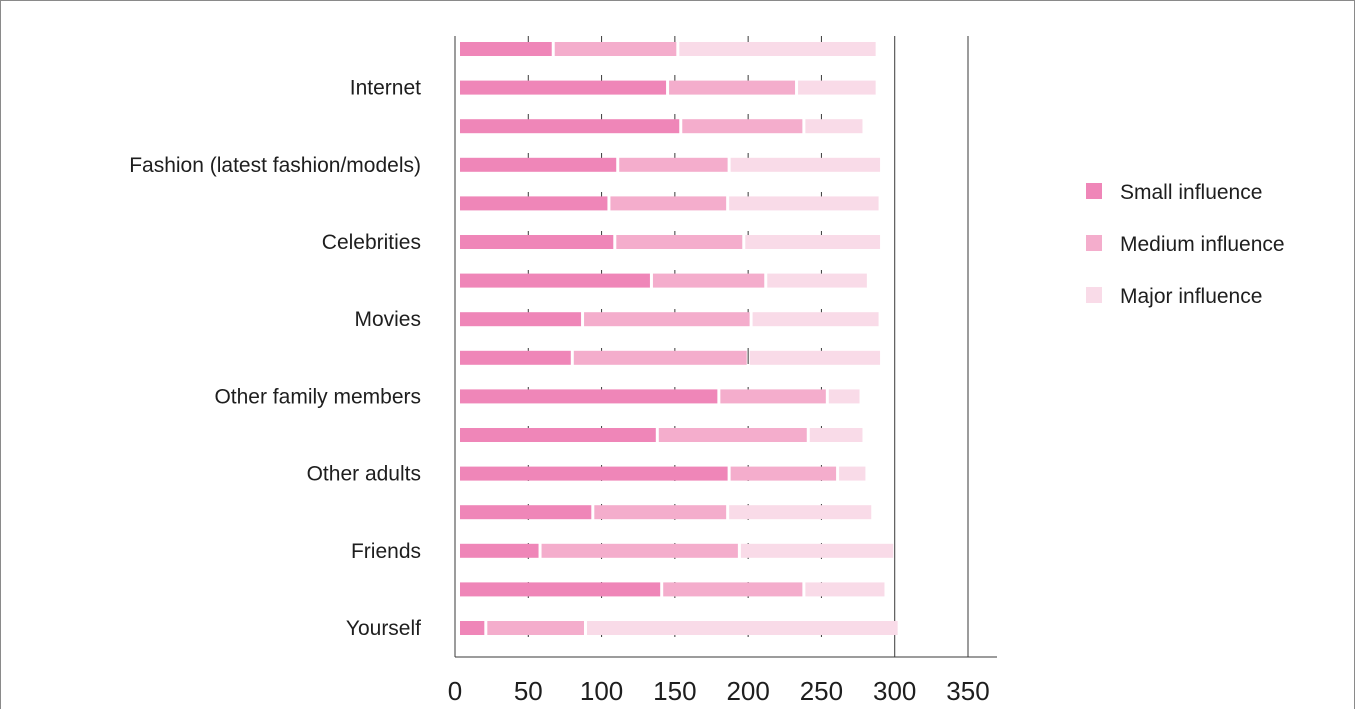 This screenshot has height=709, width=1355. Describe the element at coordinates (364, 474) in the screenshot. I see `category-label: Other adults` at that location.